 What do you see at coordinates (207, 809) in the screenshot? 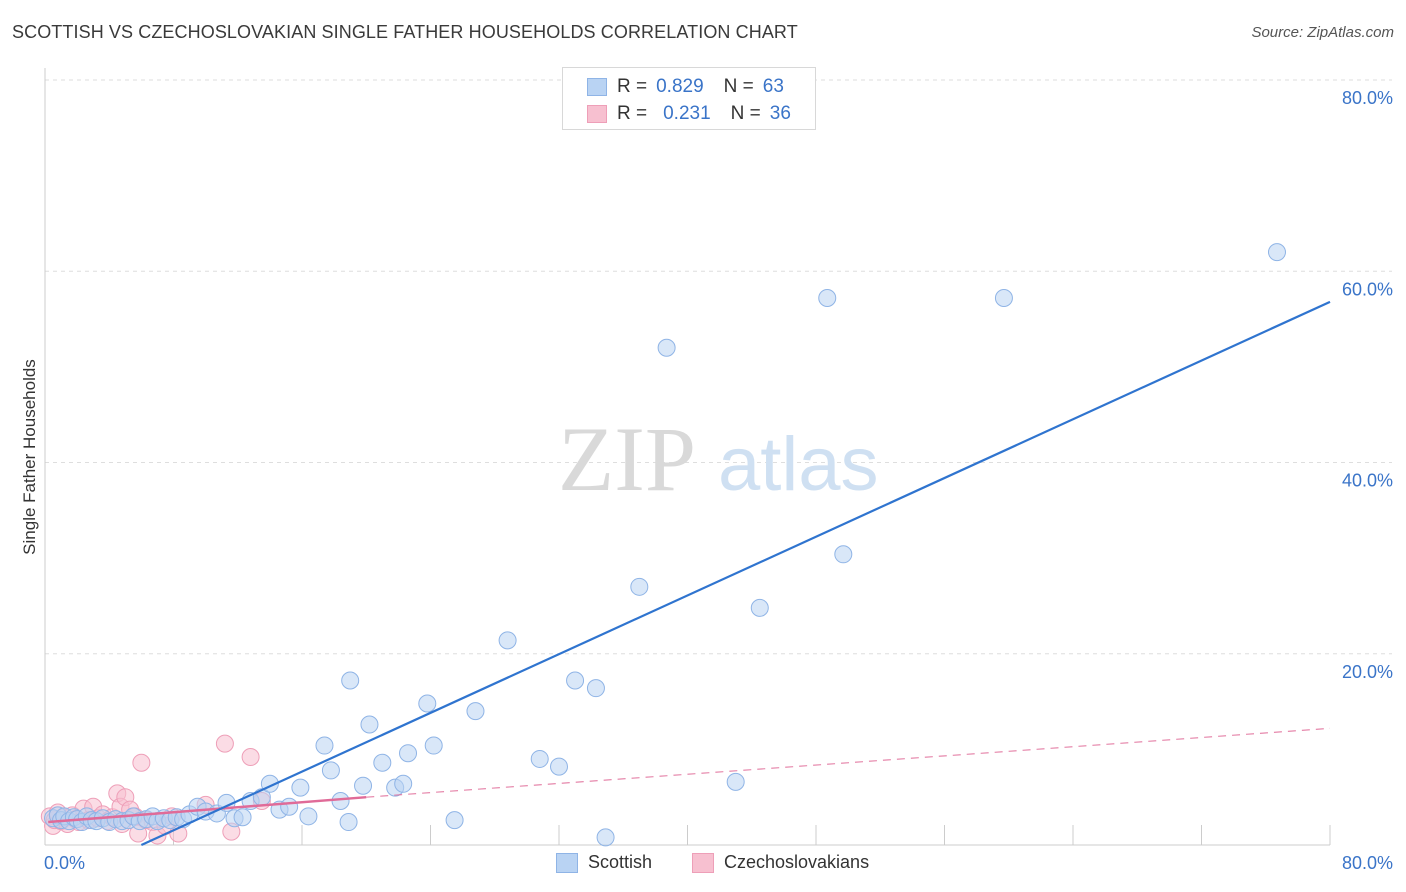
I see `czech-trend-line` at bounding box center [207, 809].